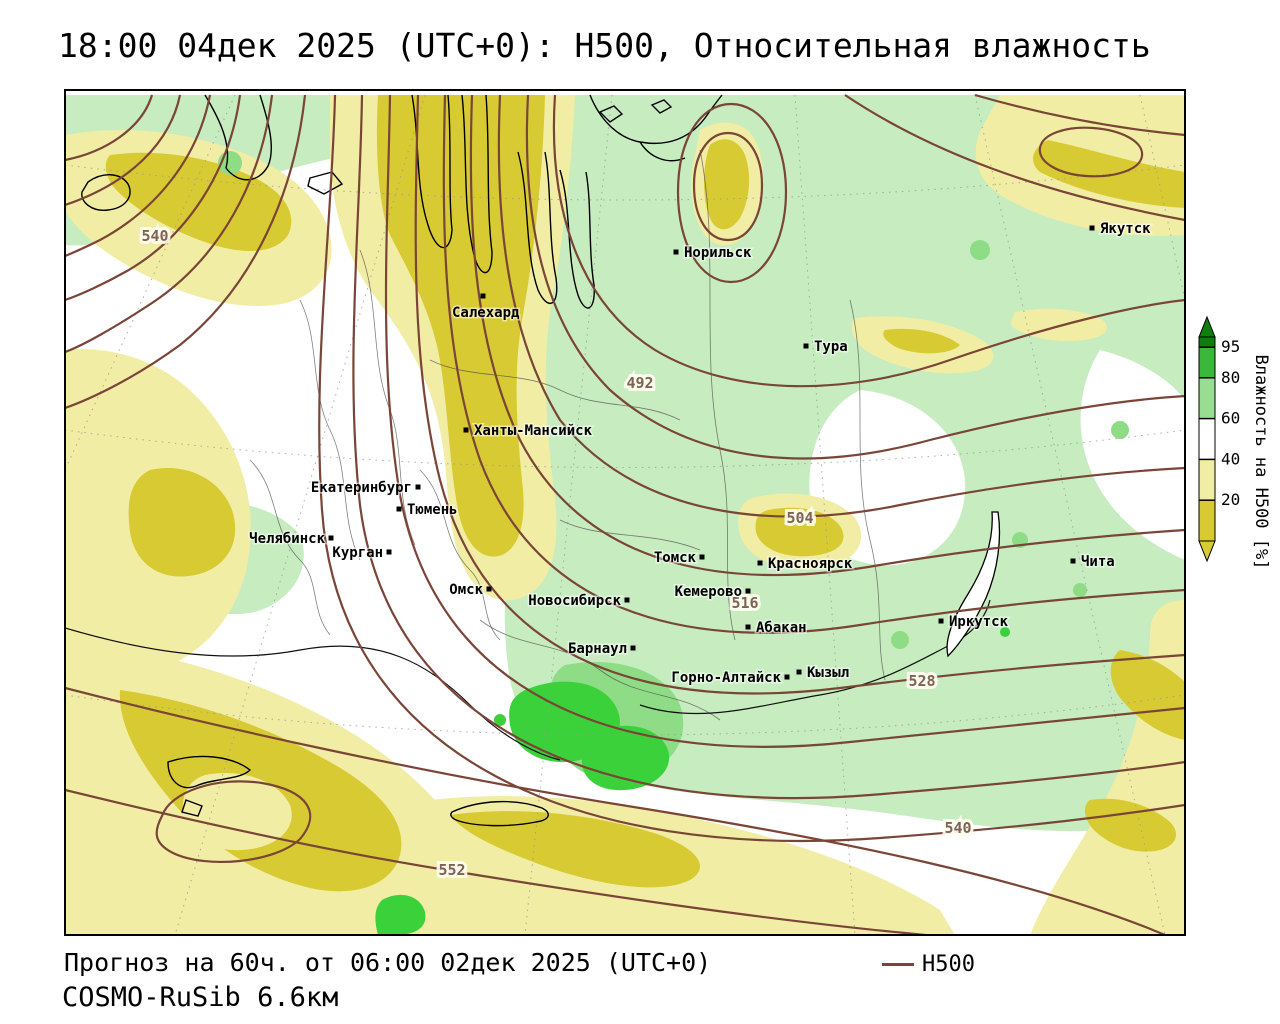  Describe the element at coordinates (726, 678) in the screenshot. I see `city-label: Горно-Алтайск` at that location.